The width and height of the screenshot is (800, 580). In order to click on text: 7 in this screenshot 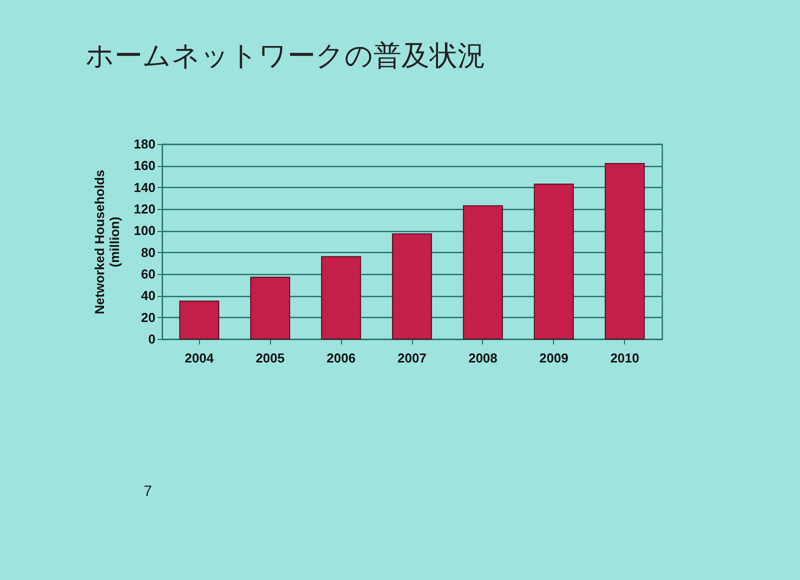, I will do `click(148, 491)`.